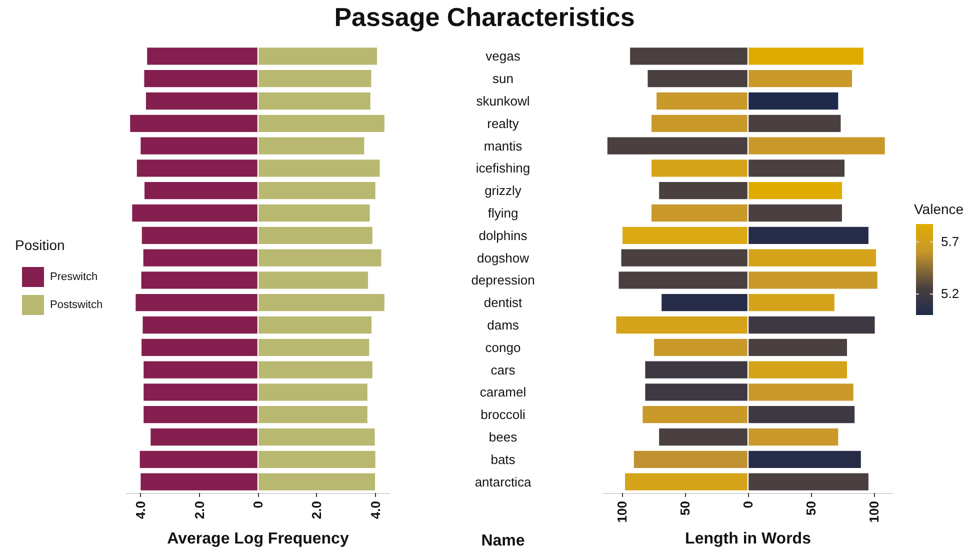 The height and width of the screenshot is (552, 969). I want to click on x-axis-title: Average Log Frequency, so click(258, 539).